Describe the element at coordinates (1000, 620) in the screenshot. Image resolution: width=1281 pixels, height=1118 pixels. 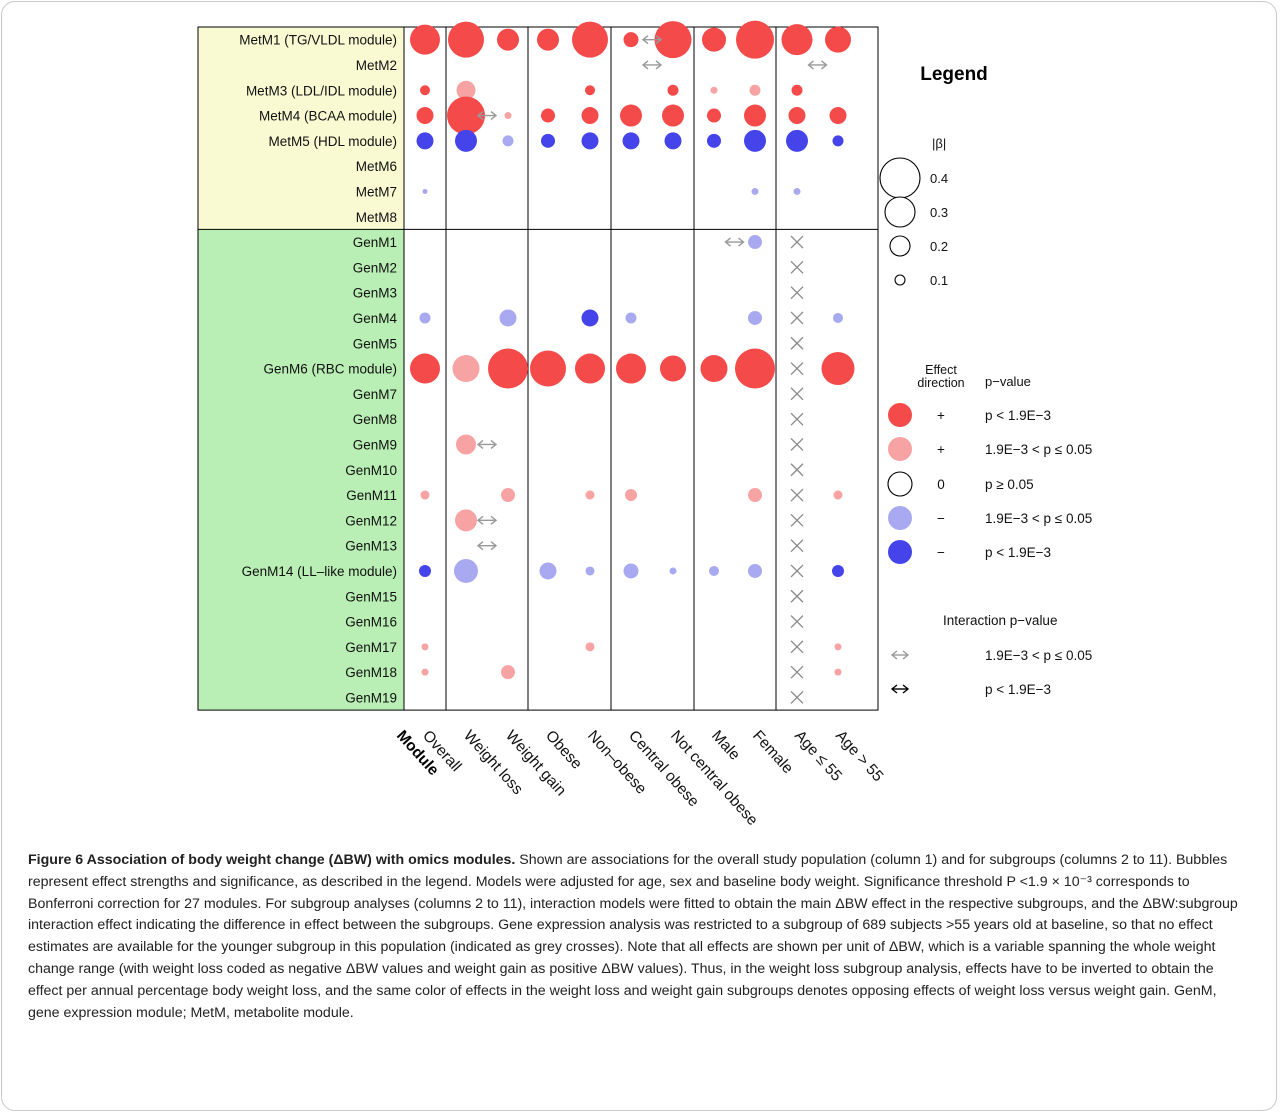
I see `legend-interaction-title: Interaction p−value` at that location.